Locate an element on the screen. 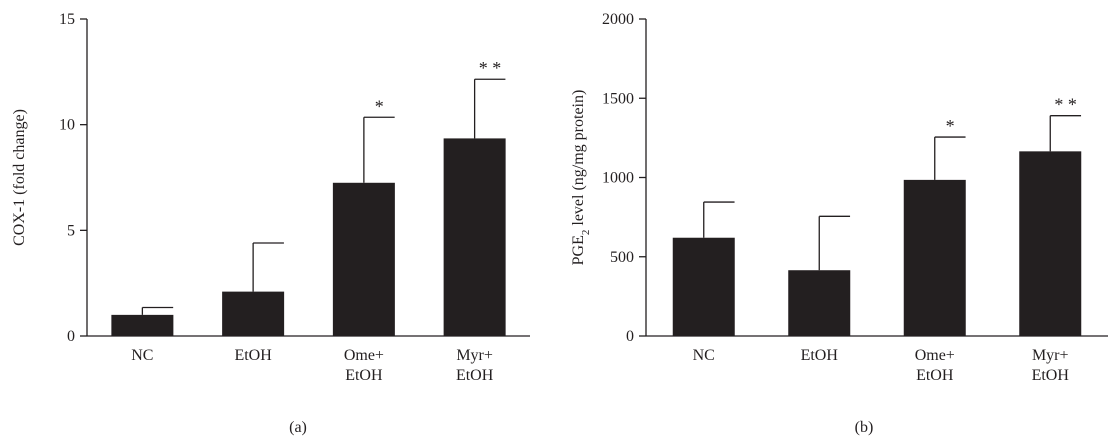 The image size is (1114, 440). y-tick-label: 500 is located at coordinates (622, 257).